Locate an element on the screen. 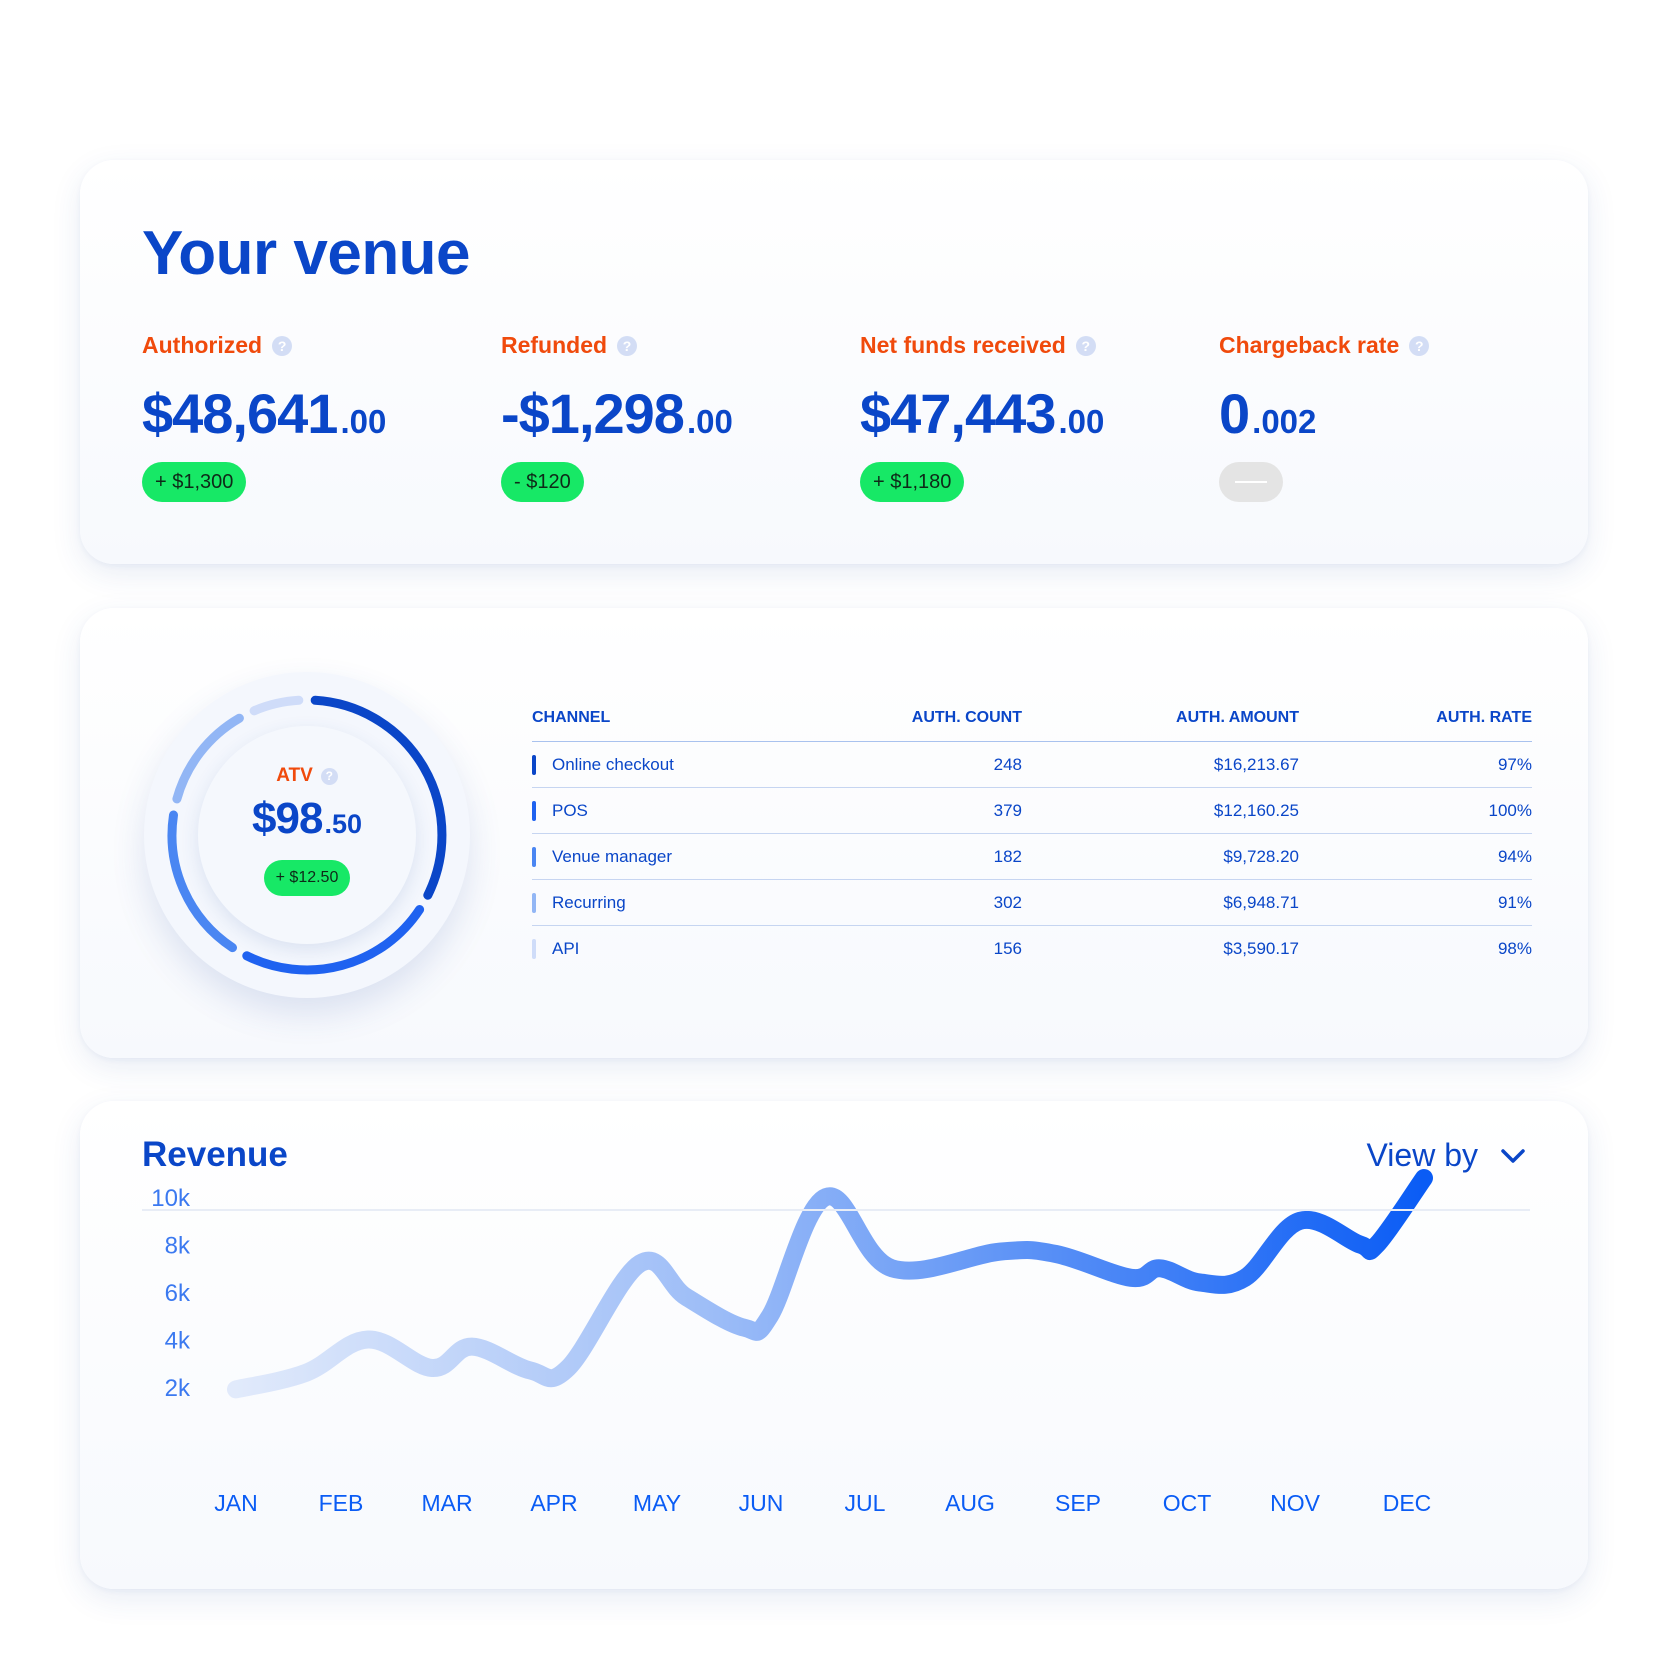 The height and width of the screenshot is (1664, 1664). x-tick-label: JUL is located at coordinates (865, 1503).